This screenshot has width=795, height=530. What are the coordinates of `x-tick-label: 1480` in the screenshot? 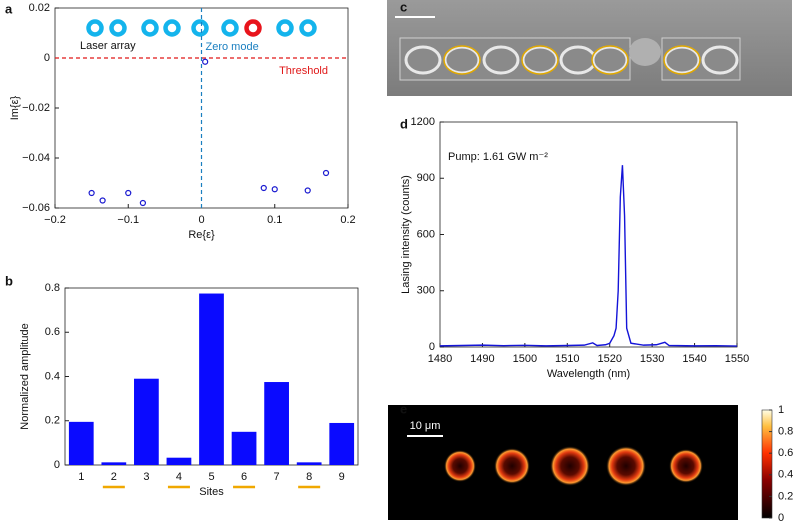 It's located at (440, 359).